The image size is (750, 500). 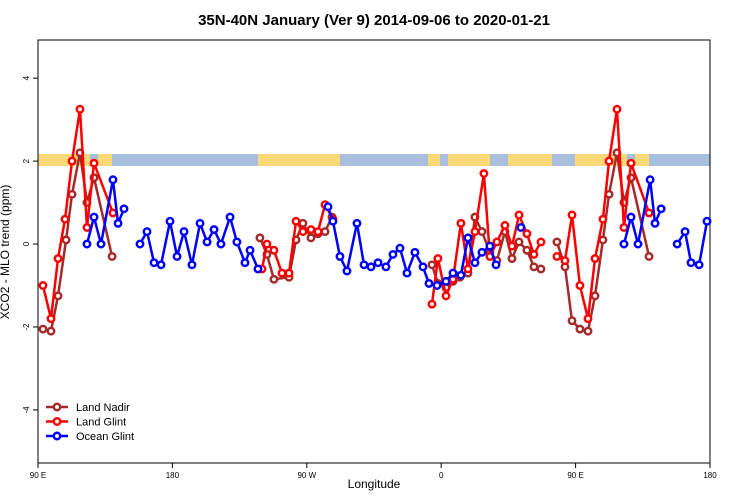 What do you see at coordinates (105, 437) in the screenshot?
I see `legend-label: Ocean Glint` at bounding box center [105, 437].